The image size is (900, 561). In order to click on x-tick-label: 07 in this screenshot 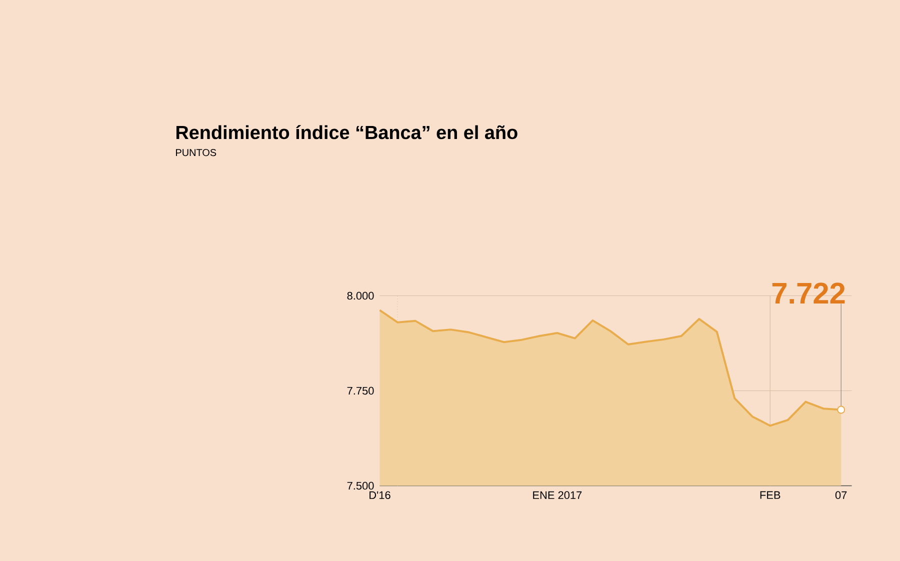, I will do `click(841, 495)`.